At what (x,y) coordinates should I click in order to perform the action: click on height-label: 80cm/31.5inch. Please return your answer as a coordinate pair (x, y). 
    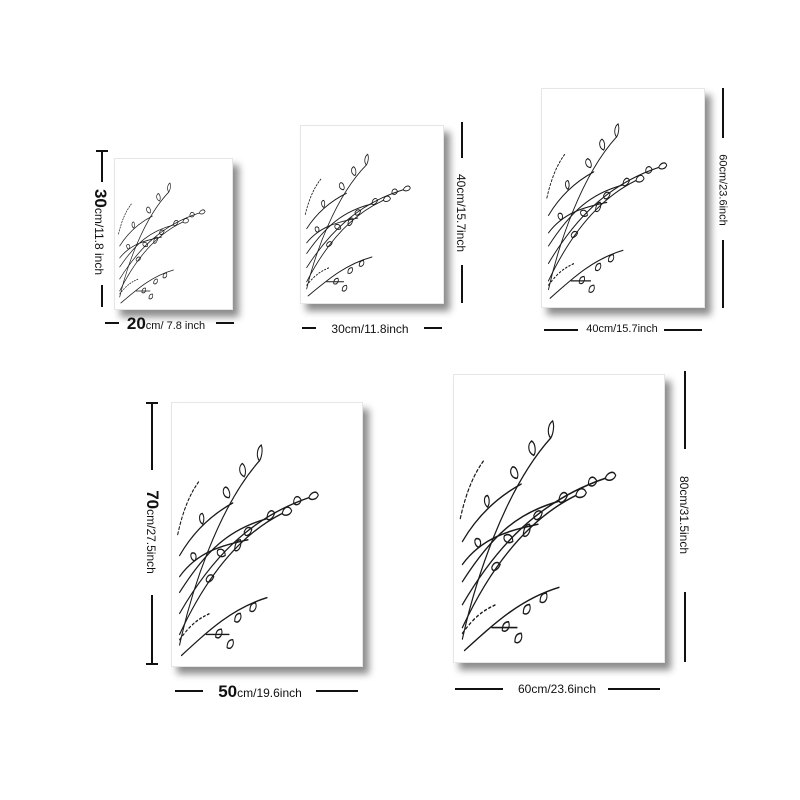
    Looking at the image, I should click on (684, 515).